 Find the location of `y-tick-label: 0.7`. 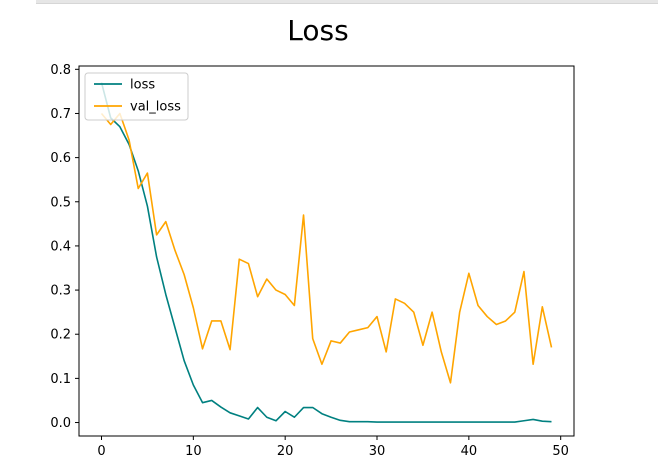

y-tick-label: 0.7 is located at coordinates (60, 114).